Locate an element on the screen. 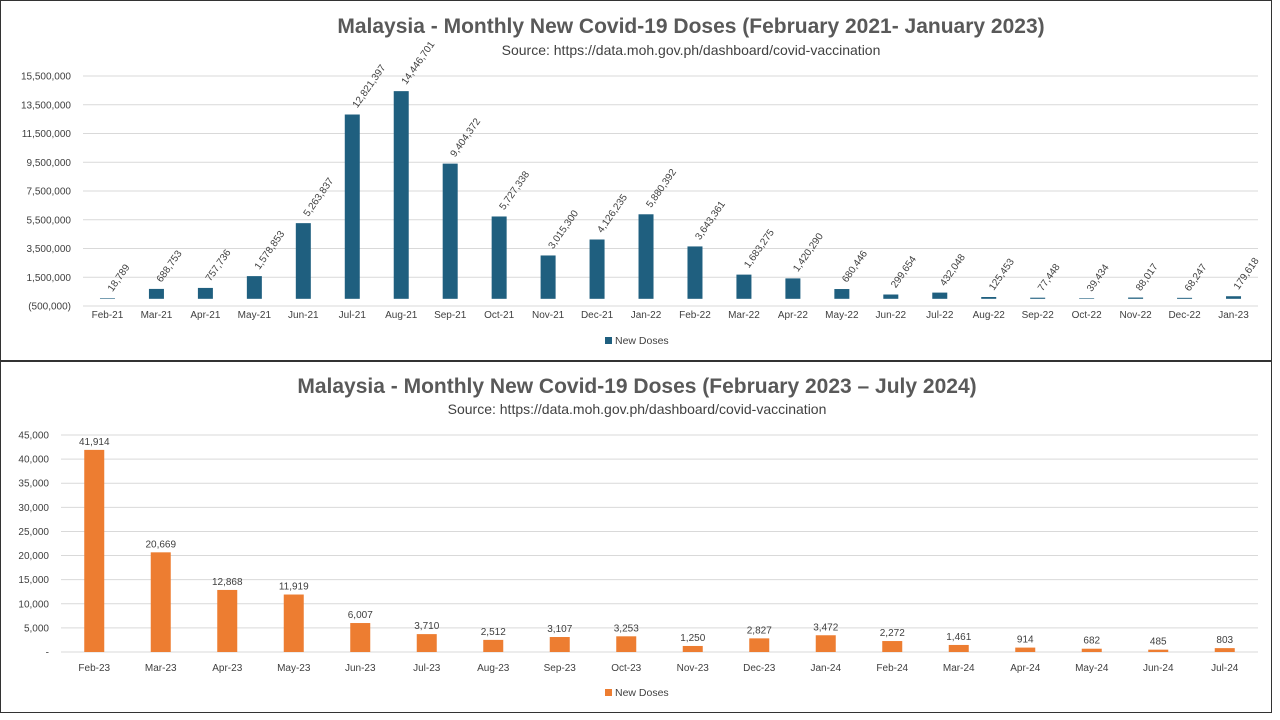 This screenshot has width=1280, height=720. x-tick-label: Feb-22 is located at coordinates (695, 315).